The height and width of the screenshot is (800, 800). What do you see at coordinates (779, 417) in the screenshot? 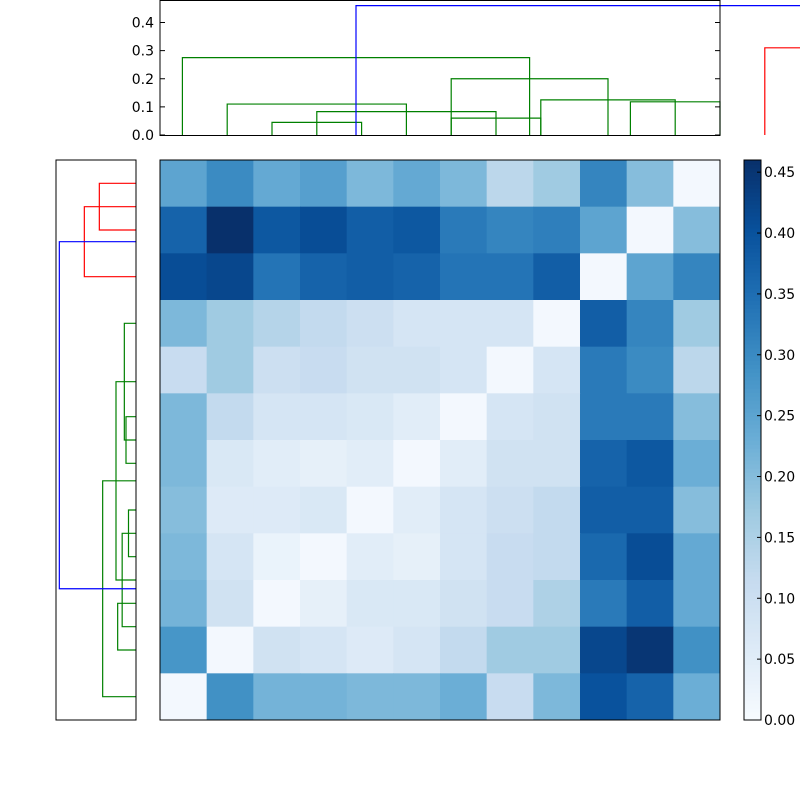
I see `colorbar-tick-label: 0.25` at bounding box center [779, 417].